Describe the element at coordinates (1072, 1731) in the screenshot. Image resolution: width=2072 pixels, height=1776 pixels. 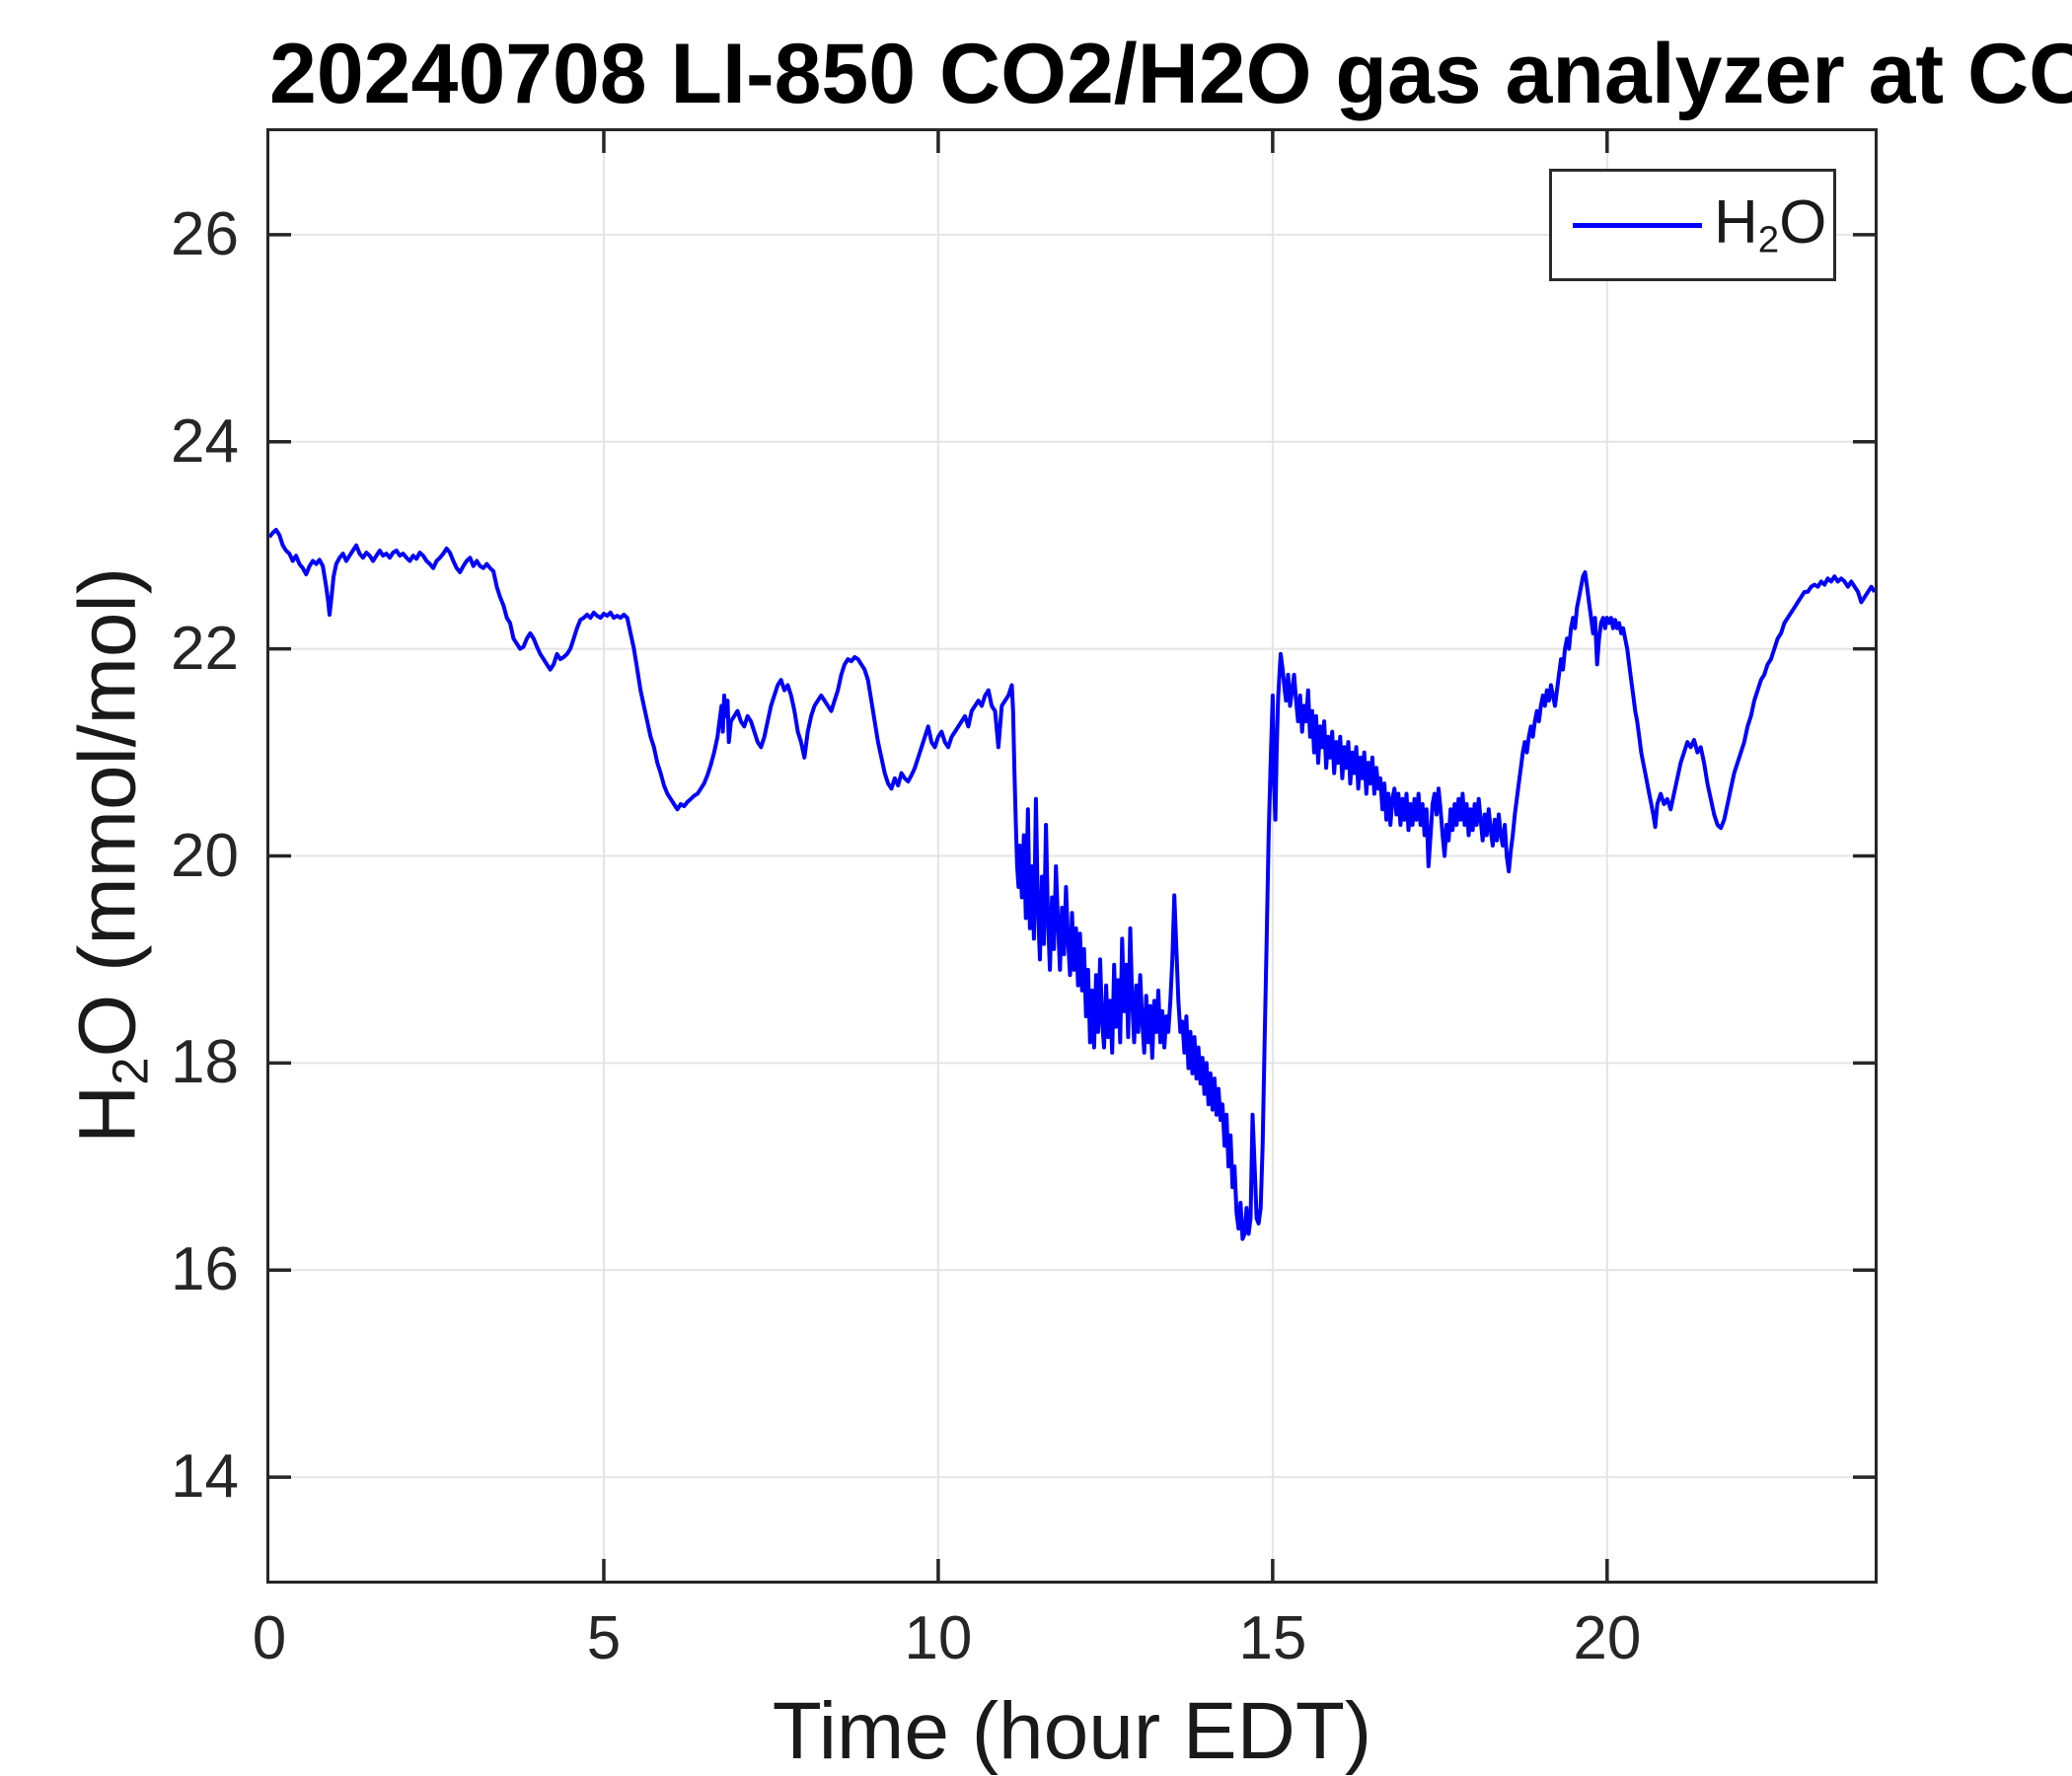
I see `x-axis-label: Time (hour EDT)` at that location.